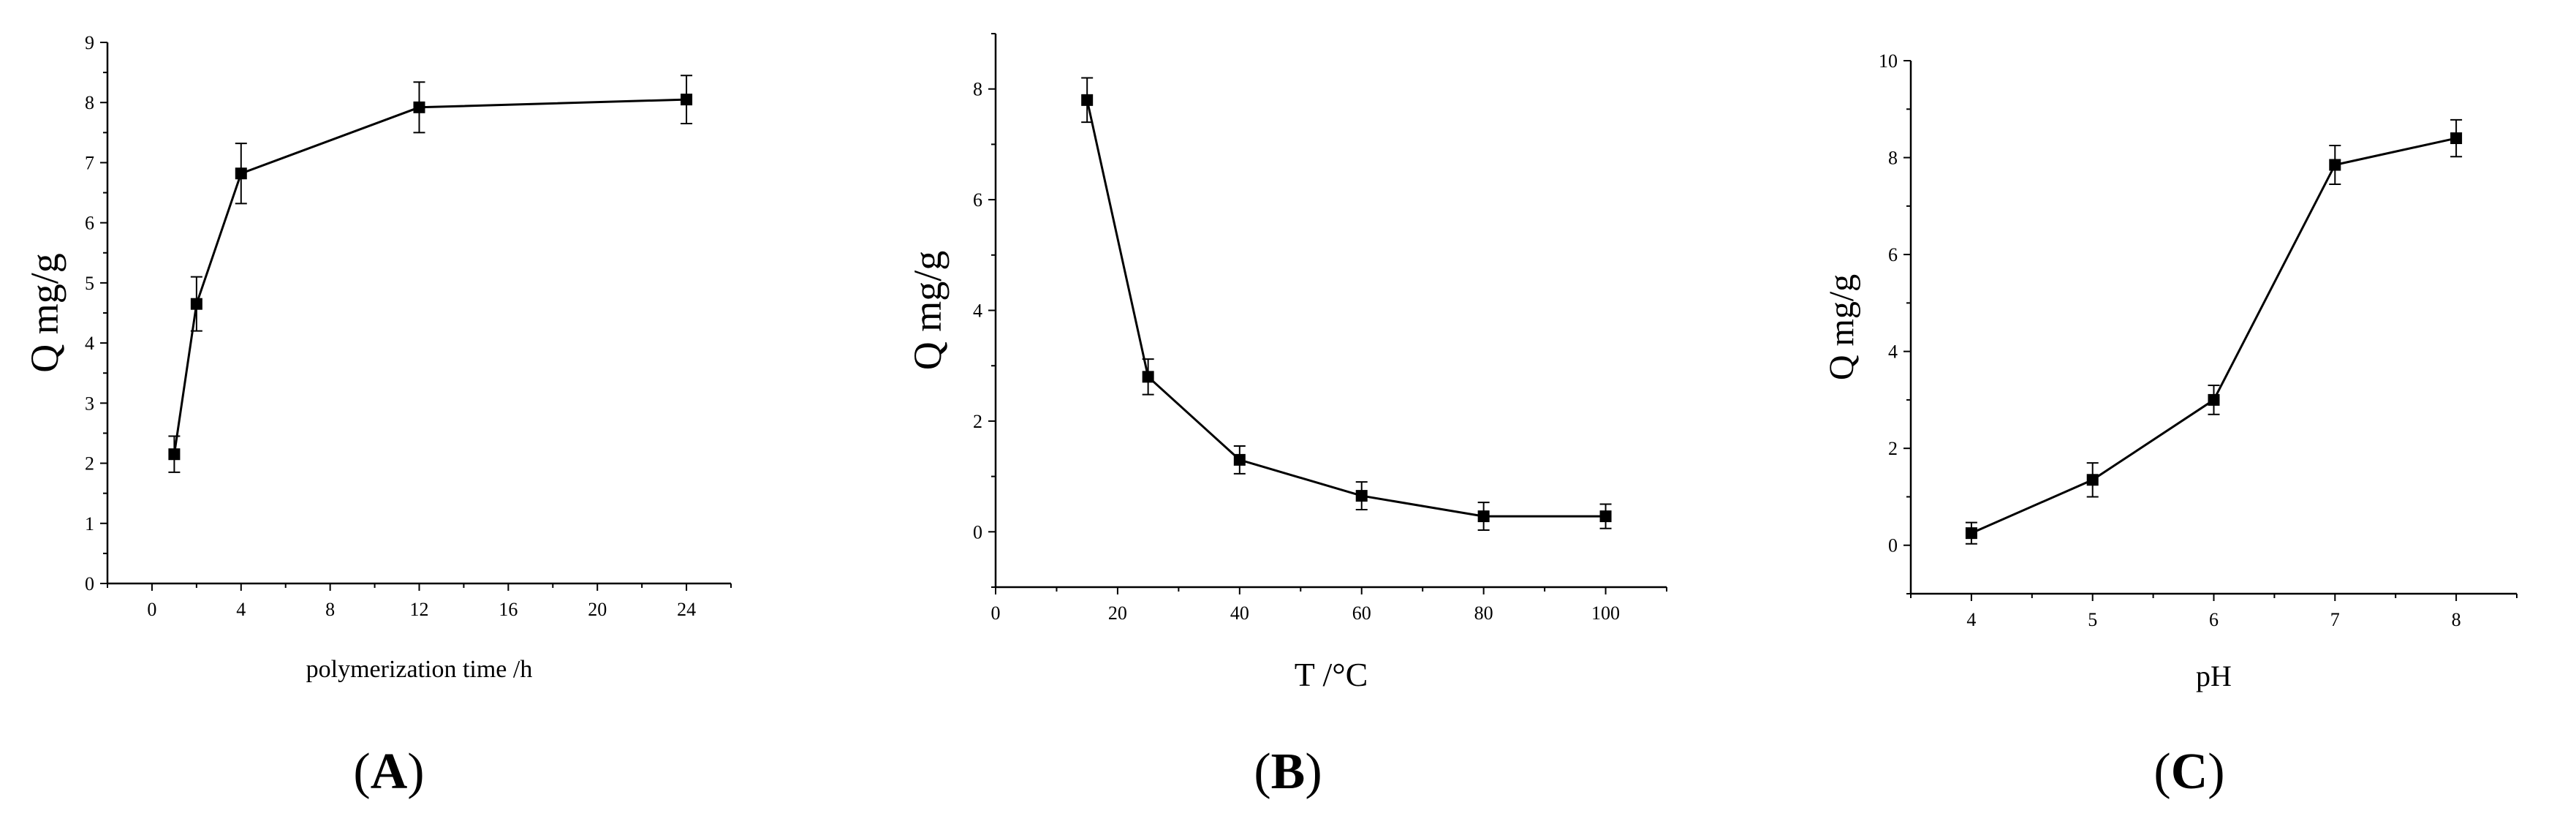 The height and width of the screenshot is (816, 2576). What do you see at coordinates (388, 772) in the screenshot?
I see `panel-label: (A)` at bounding box center [388, 772].